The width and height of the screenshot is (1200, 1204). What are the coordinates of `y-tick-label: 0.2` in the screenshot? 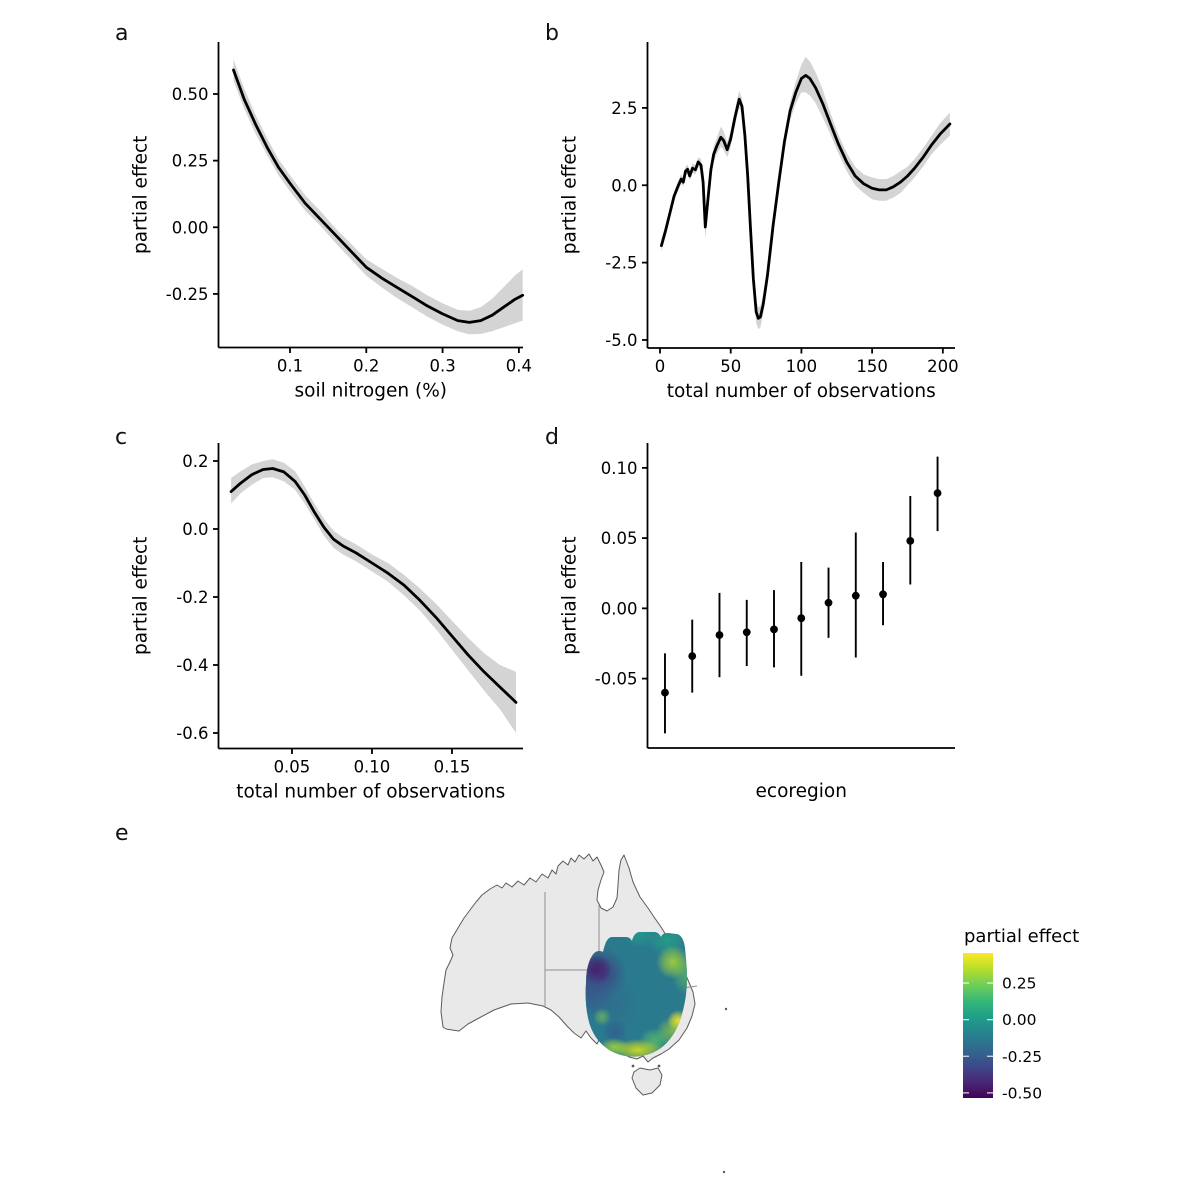 It's located at (195, 461).